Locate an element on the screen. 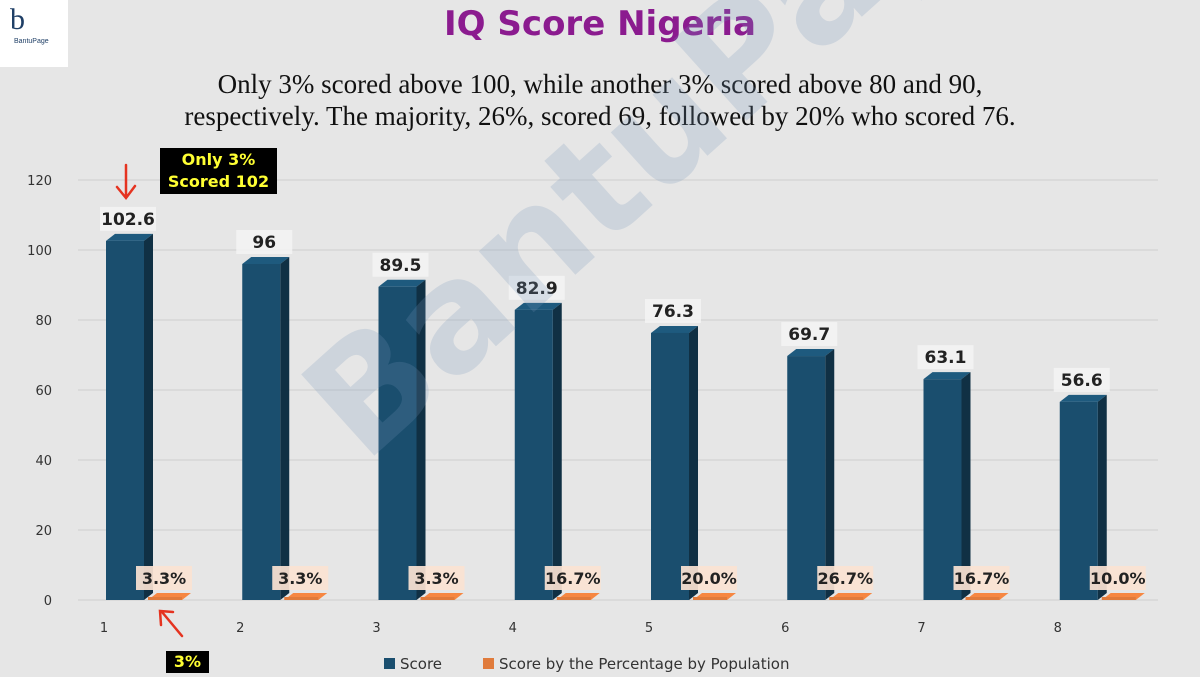 The image size is (1200, 677). x-tick-label: 4 is located at coordinates (513, 628).